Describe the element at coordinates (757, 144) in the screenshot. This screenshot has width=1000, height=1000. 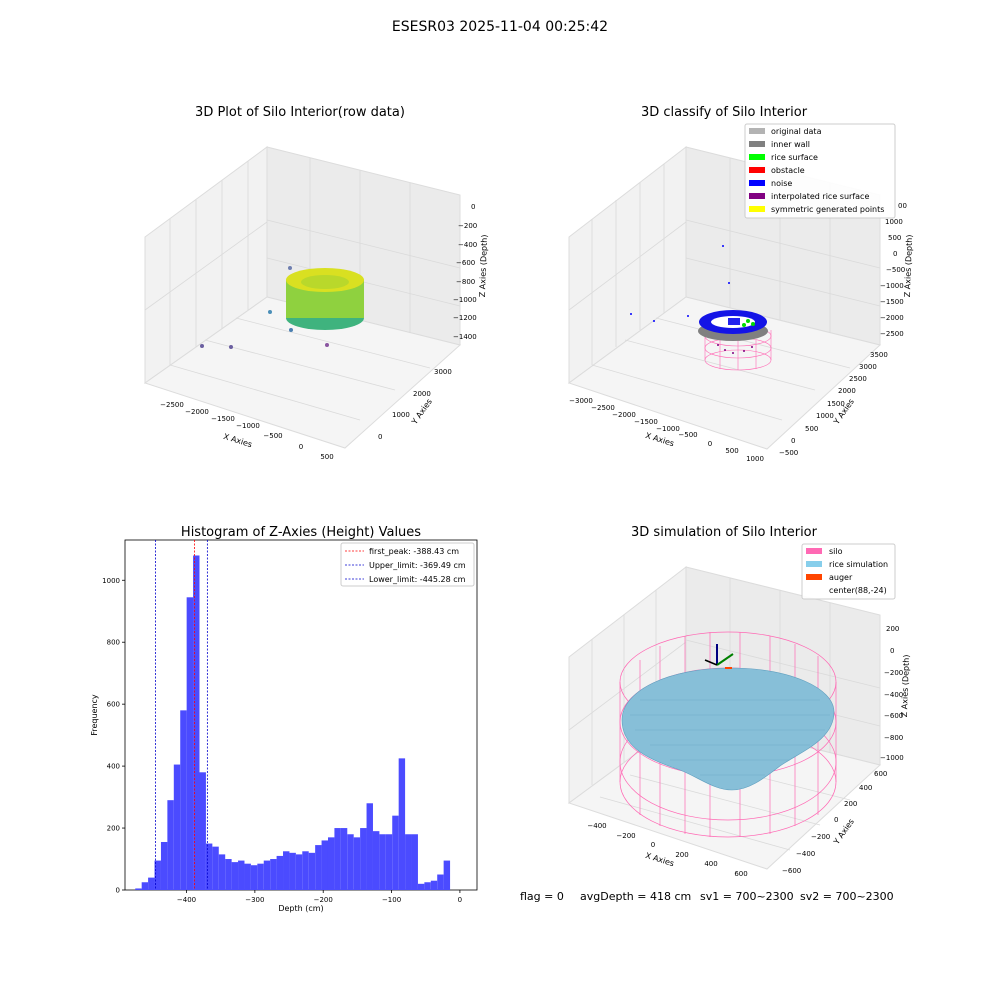
I see `legend-swatch-inner-wall` at that location.